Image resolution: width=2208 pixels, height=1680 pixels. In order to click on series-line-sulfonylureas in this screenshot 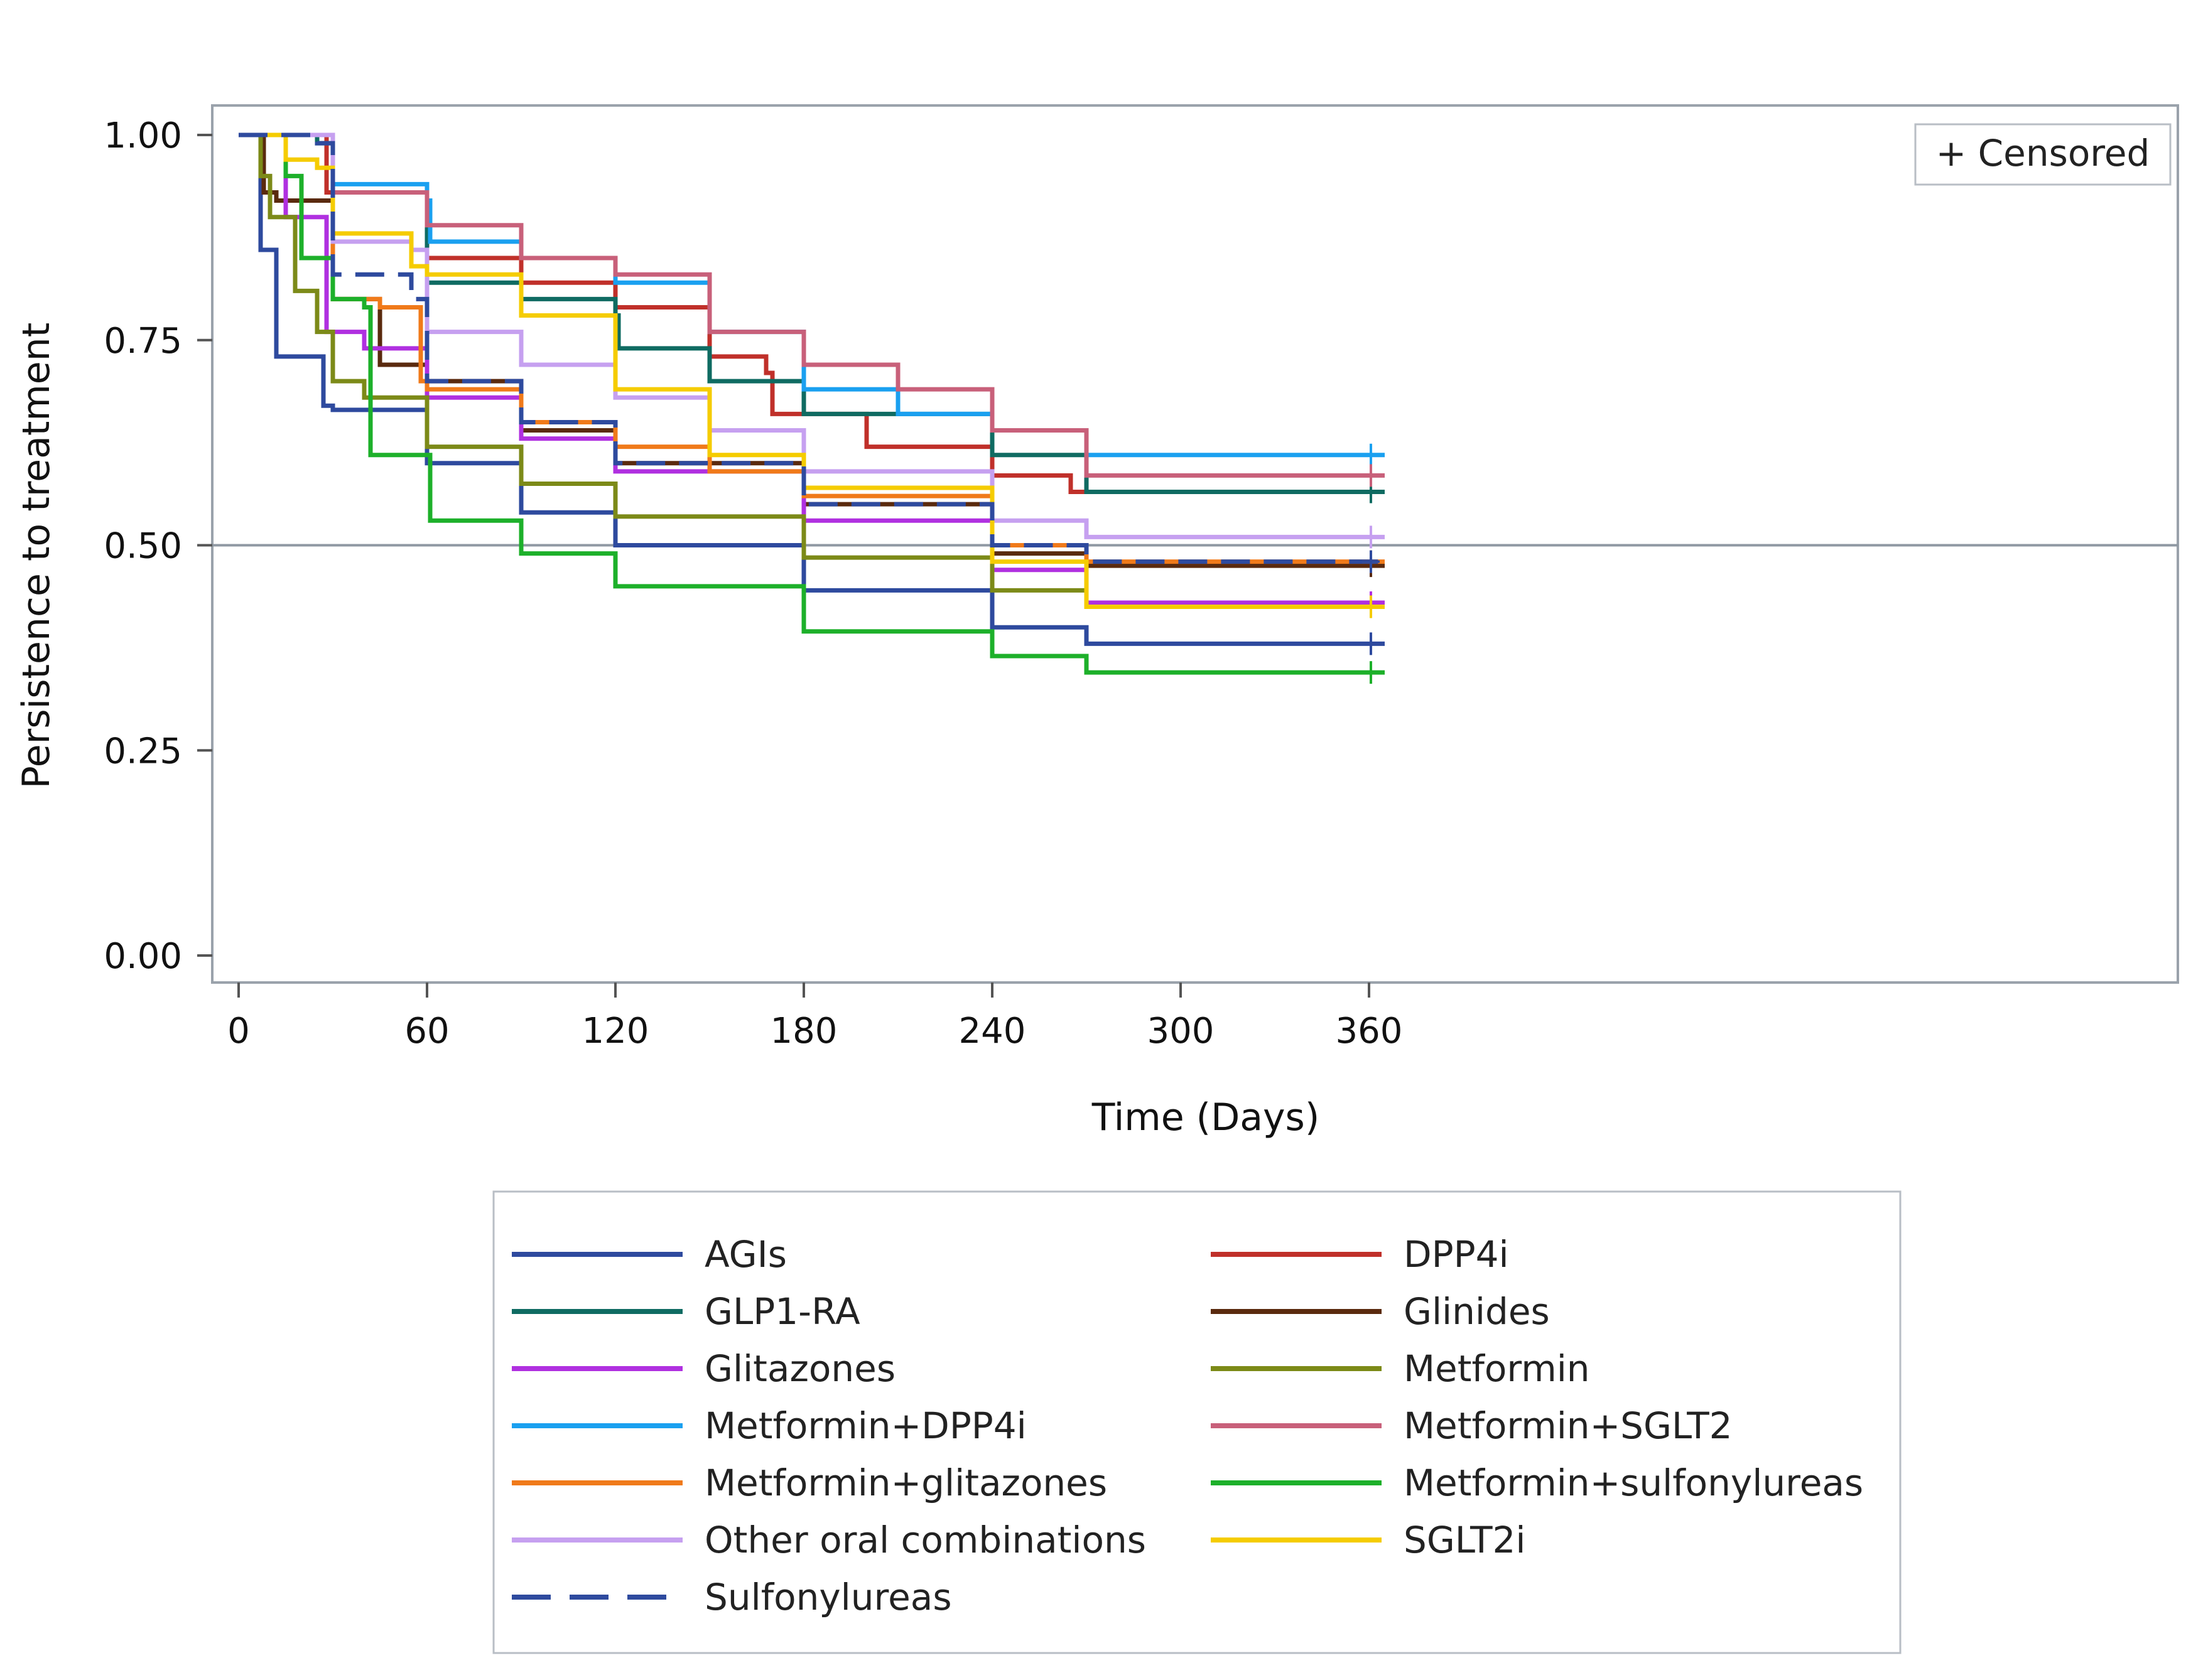, I will do `click(812, 348)`.